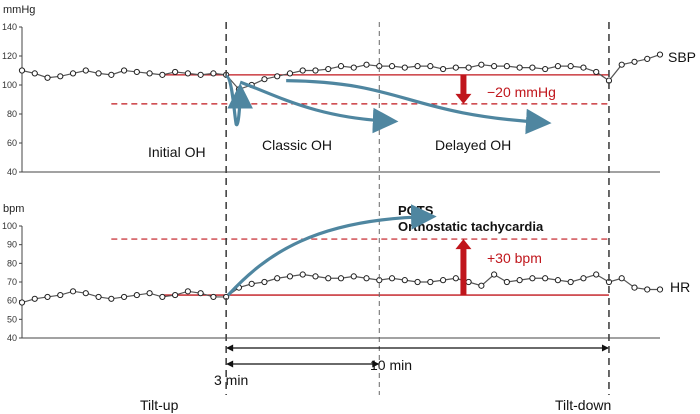 This screenshot has height=414, width=700. What do you see at coordinates (682, 57) in the screenshot?
I see `sbp-series-label: SBP` at bounding box center [682, 57].